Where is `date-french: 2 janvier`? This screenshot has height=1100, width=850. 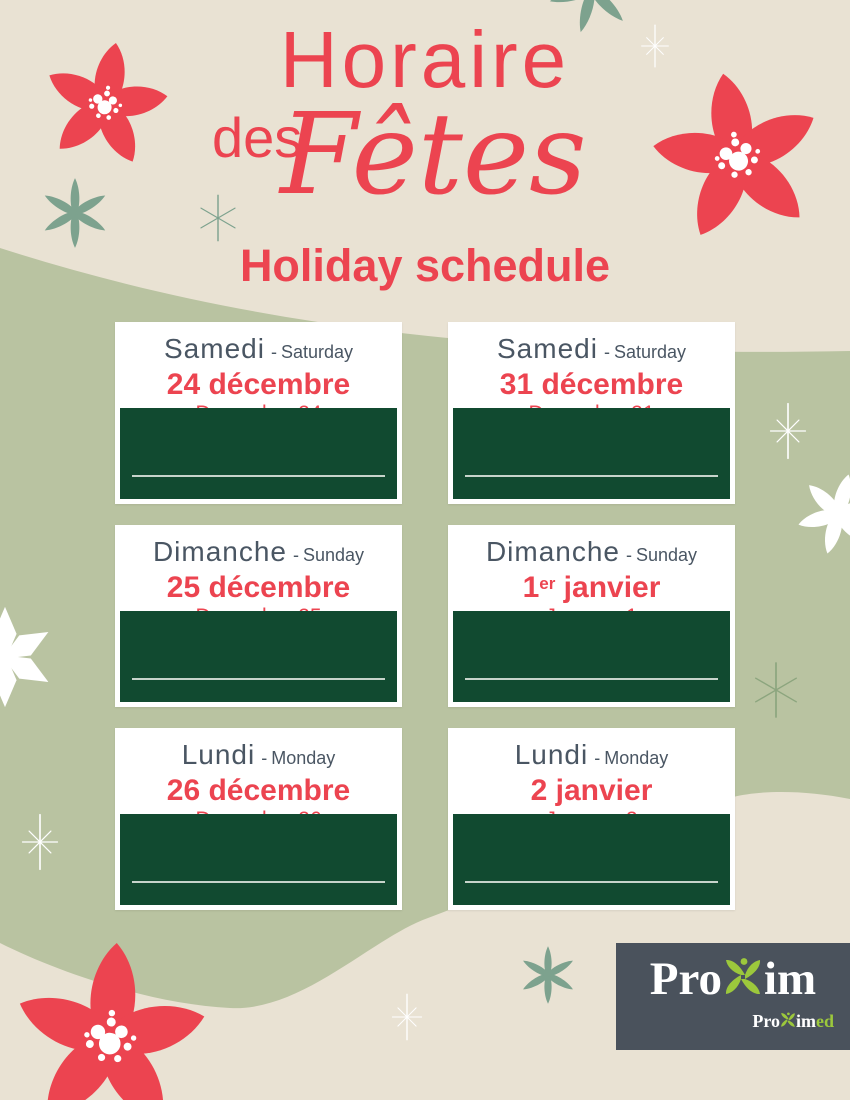
date-french: 2 janvier is located at coordinates (591, 790).